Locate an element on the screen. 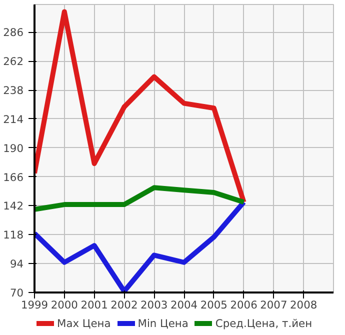 This screenshot has height=335, width=345. x-tick-label: 1999 is located at coordinates (34, 305).